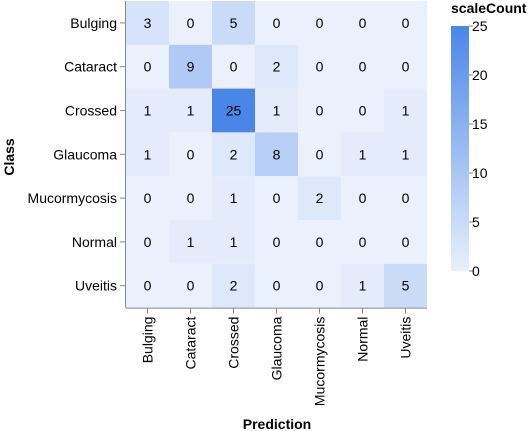 The height and width of the screenshot is (431, 531). Describe the element at coordinates (93, 23) in the screenshot. I see `y-tick-label: Bulging` at that location.